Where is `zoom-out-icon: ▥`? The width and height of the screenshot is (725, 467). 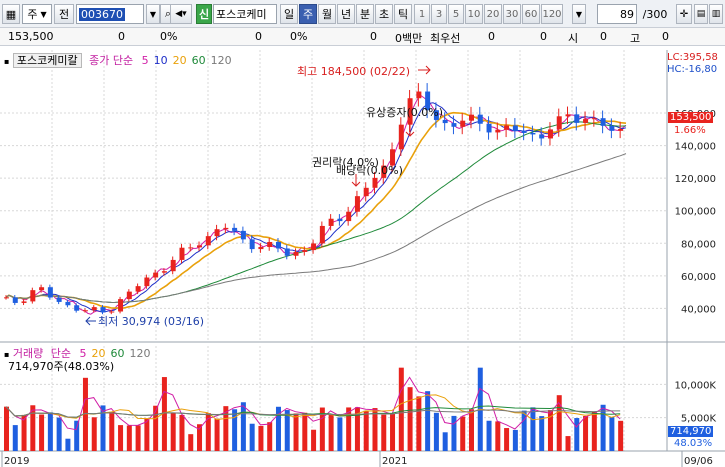 zoom-out-icon: ▥ is located at coordinates (716, 14).